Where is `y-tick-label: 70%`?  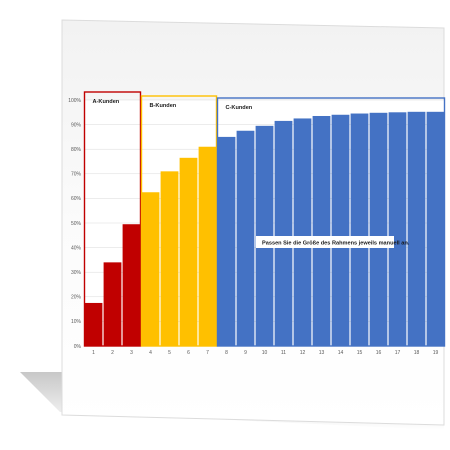
y-tick-label: 70% is located at coordinates (76, 175).